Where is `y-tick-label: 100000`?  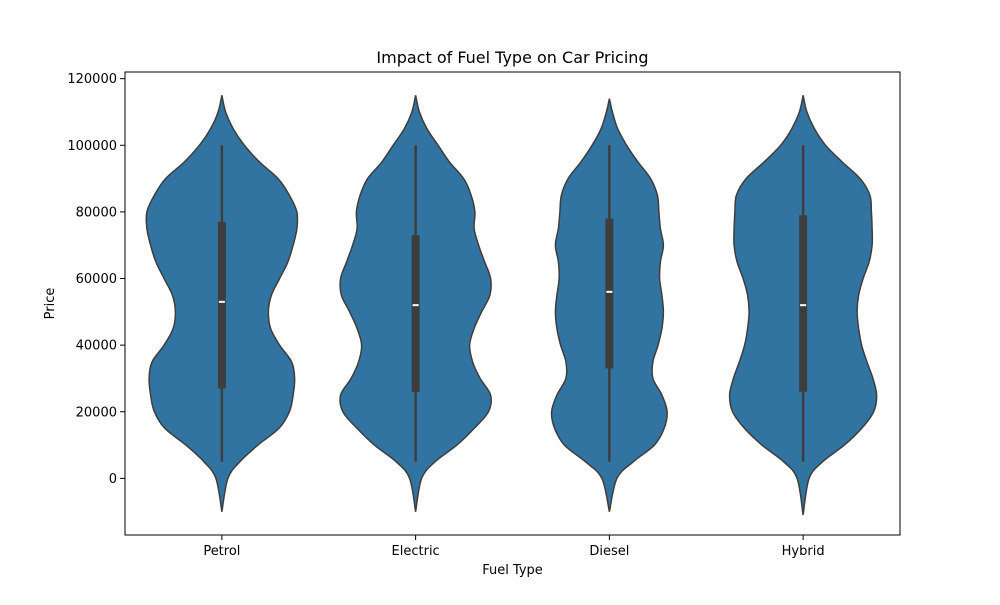
y-tick-label: 100000 is located at coordinates (92, 146).